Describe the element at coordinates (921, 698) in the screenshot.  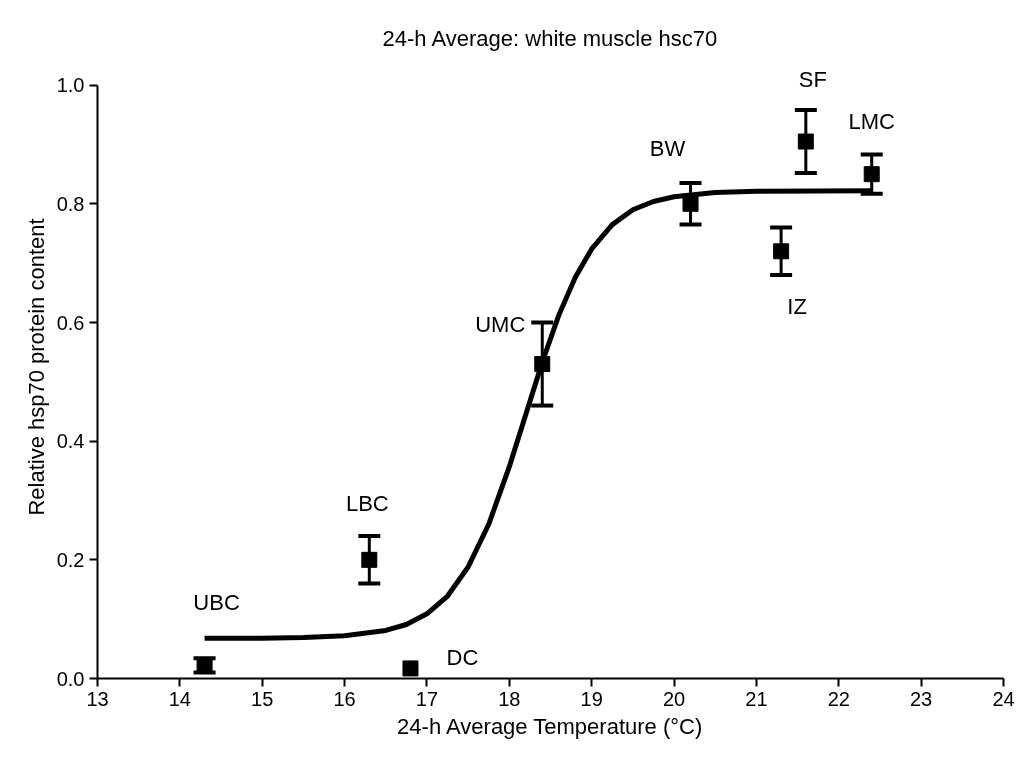
I see `x-tick-label: 23` at that location.